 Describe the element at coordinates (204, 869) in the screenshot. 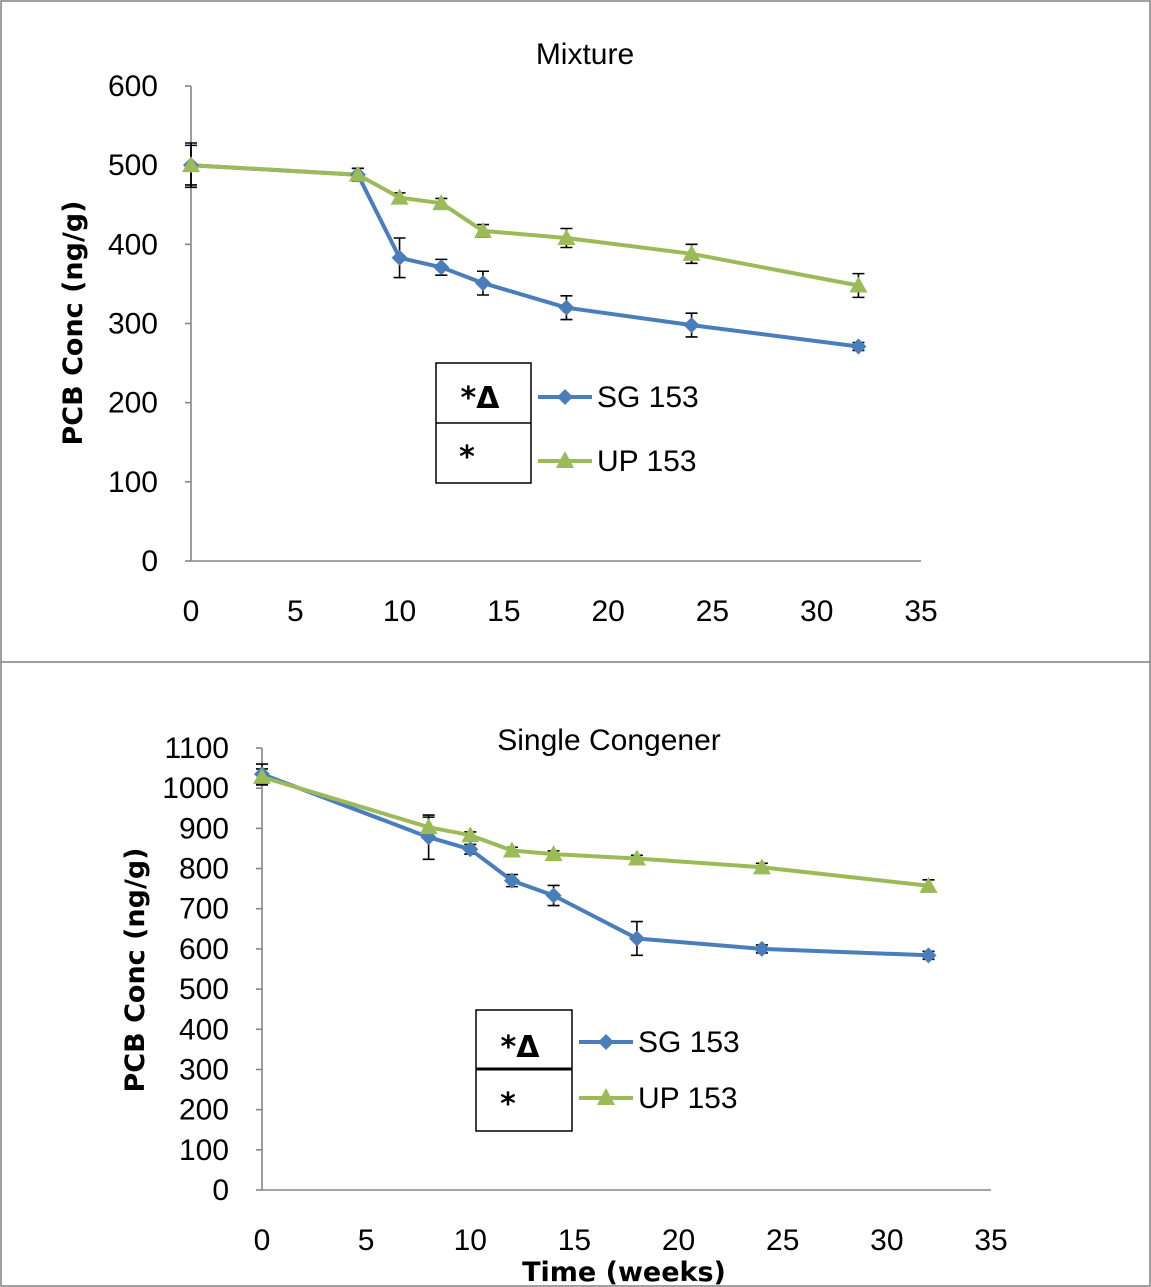

I see `y-tick-label: 800` at that location.